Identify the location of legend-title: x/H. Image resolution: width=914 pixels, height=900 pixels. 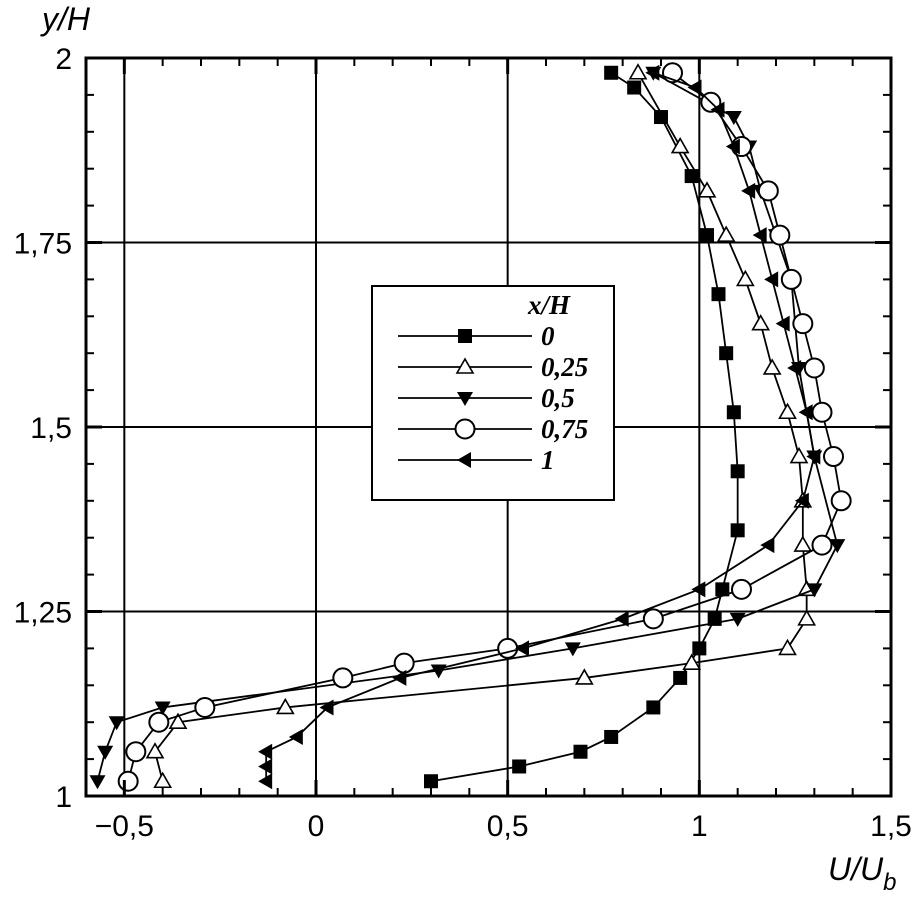
(549, 305).